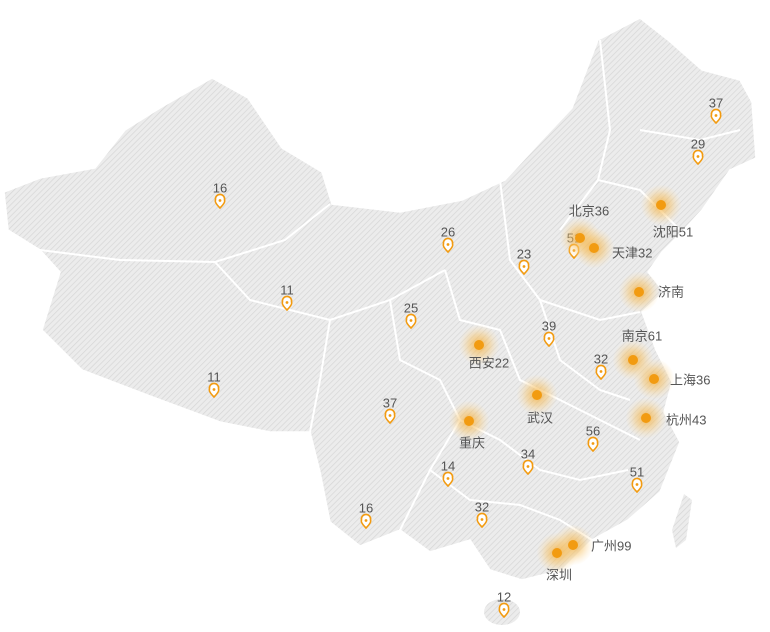  I want to click on city-label: 济南, so click(671, 291).